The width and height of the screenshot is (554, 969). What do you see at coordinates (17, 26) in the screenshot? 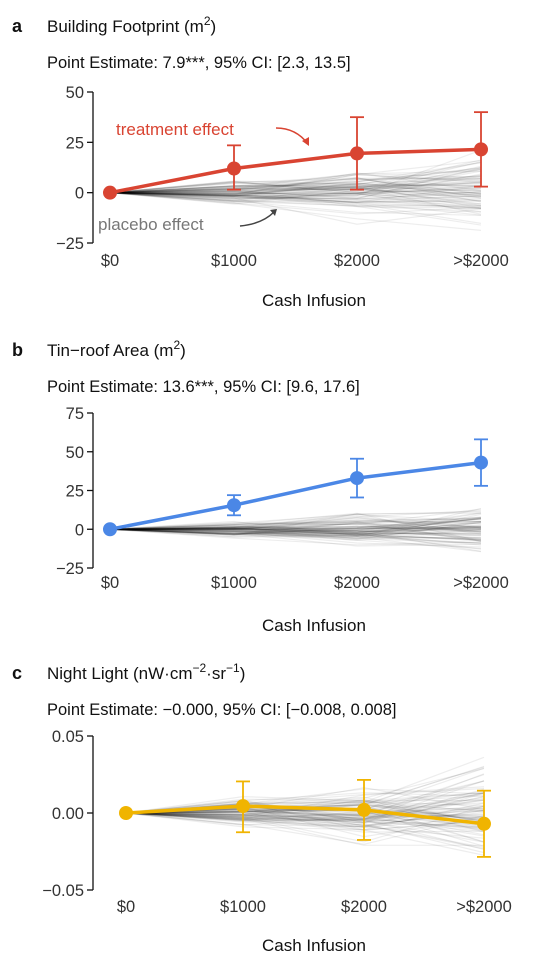
I see `panel-letter: a` at bounding box center [17, 26].